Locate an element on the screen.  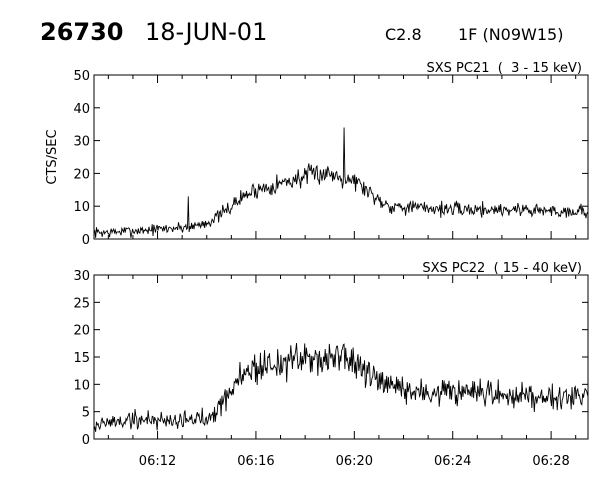
x-tick-label: 06:12 is located at coordinates (157, 461).